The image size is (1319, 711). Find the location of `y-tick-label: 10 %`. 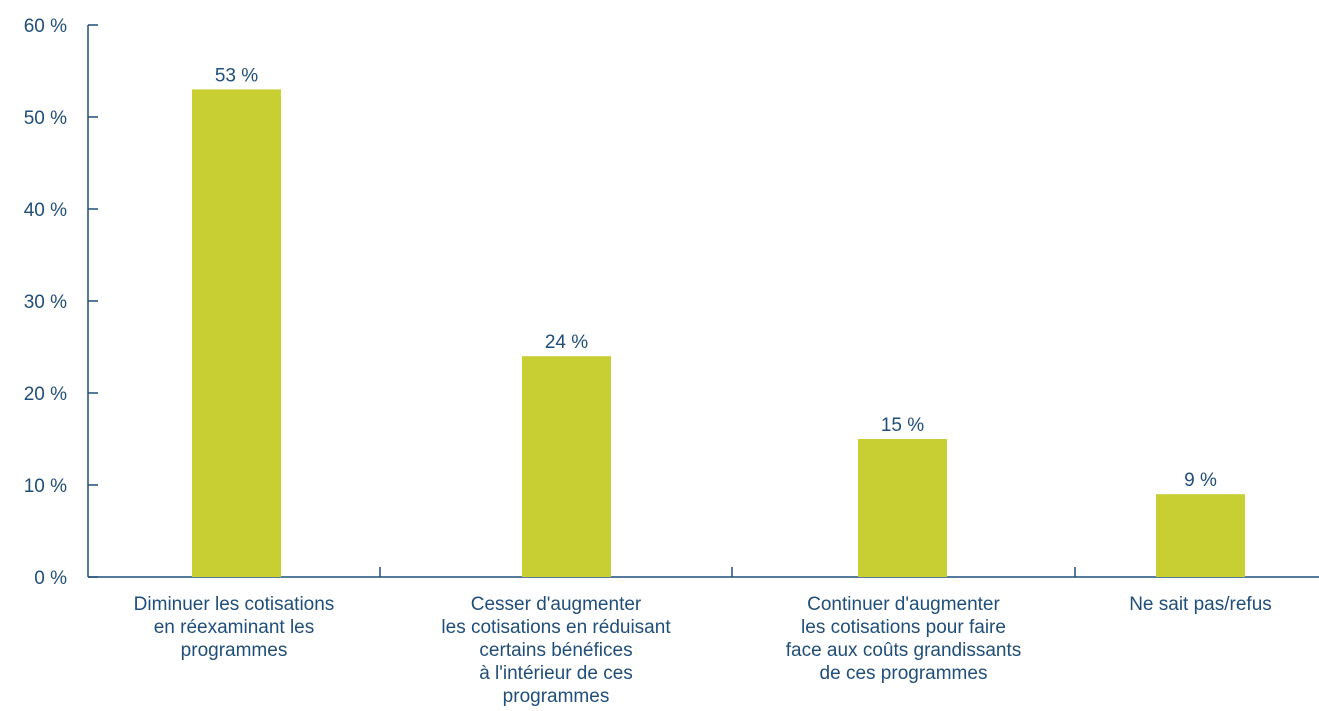

y-tick-label: 10 % is located at coordinates (45, 486).